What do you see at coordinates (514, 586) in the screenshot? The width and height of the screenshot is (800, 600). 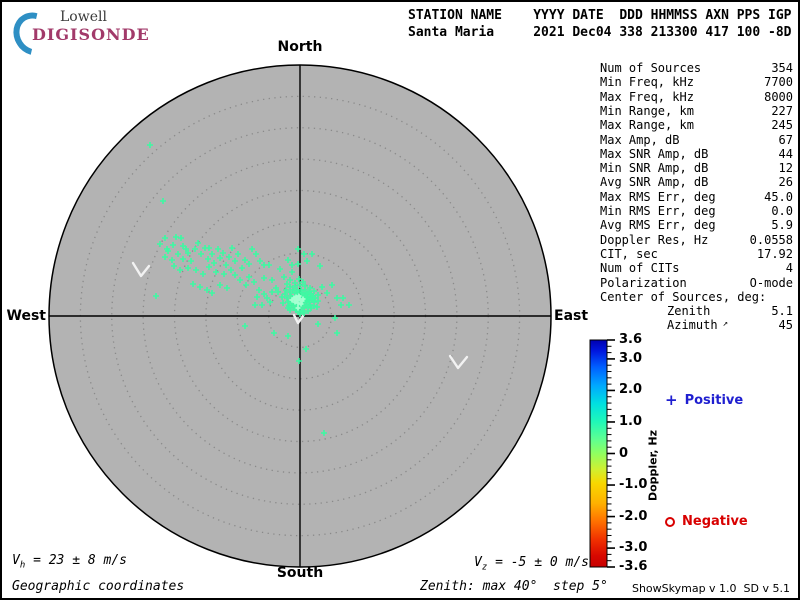 I see `zenith-scale-label: Zenith: max 40° step 5°` at bounding box center [514, 586].